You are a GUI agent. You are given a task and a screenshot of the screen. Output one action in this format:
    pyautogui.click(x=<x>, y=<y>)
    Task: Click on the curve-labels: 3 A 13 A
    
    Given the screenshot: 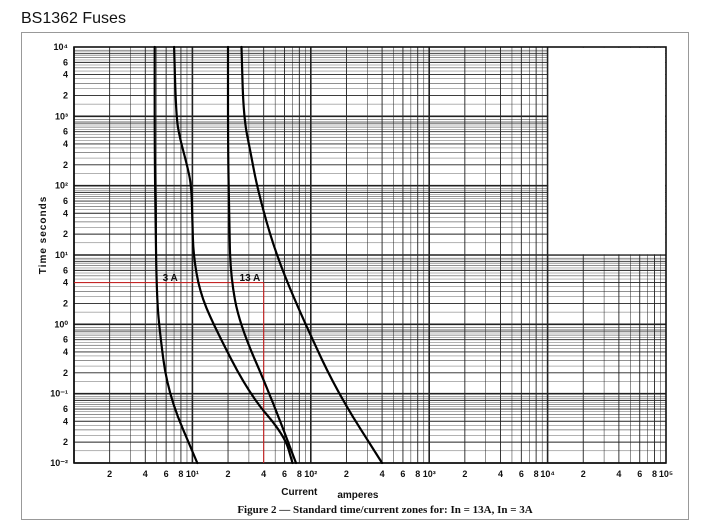 What is the action you would take?
    pyautogui.click(x=212, y=278)
    